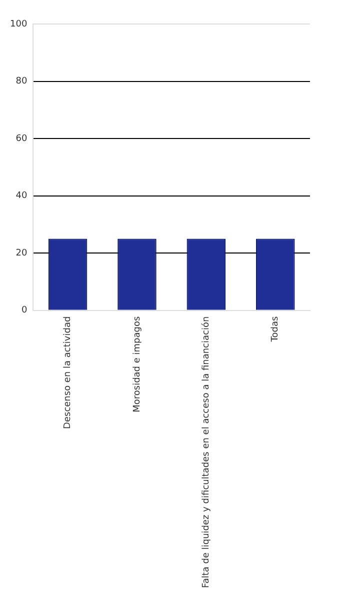  What do you see at coordinates (19, 24) in the screenshot?
I see `y-tick-label: 100` at bounding box center [19, 24].